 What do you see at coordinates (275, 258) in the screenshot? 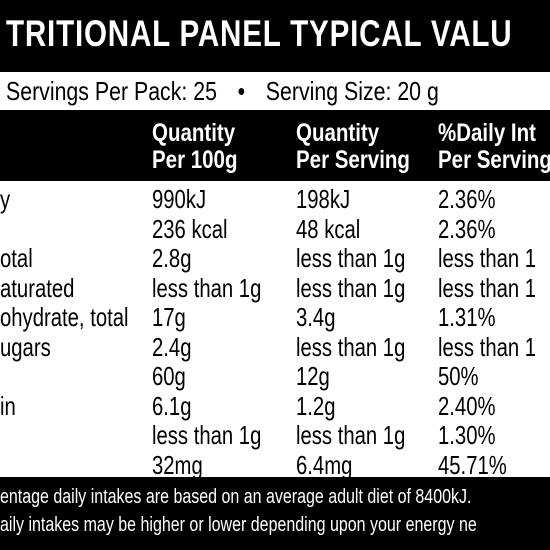
I see `table-row: otal 2.8g less than 1g less than 1` at bounding box center [275, 258].